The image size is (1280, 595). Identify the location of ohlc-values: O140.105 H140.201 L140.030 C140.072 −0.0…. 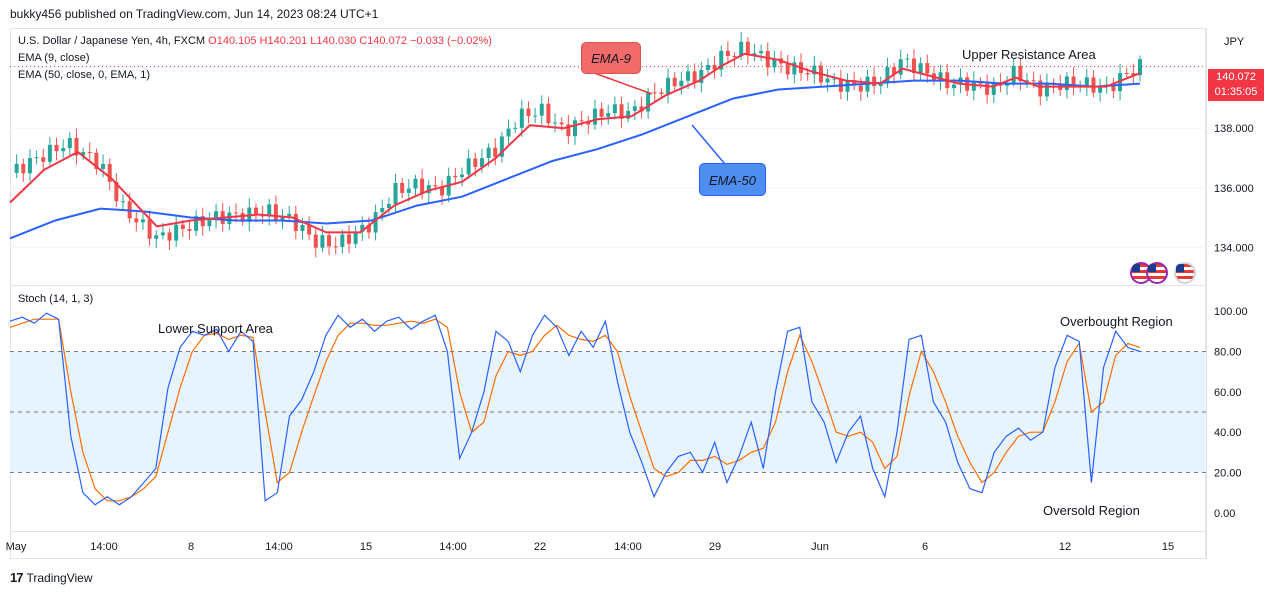
(350, 41).